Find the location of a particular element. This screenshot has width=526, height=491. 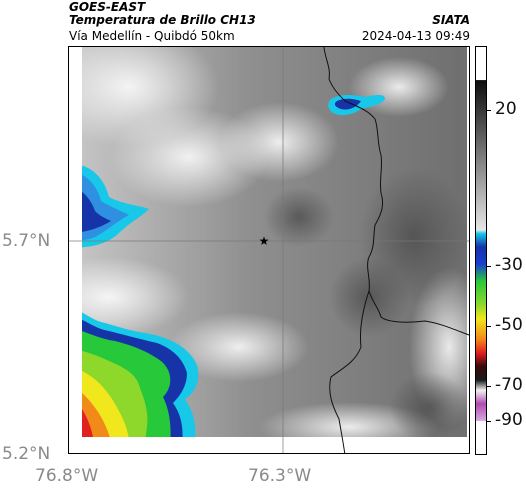

boundary-line is located at coordinates (349, 371).